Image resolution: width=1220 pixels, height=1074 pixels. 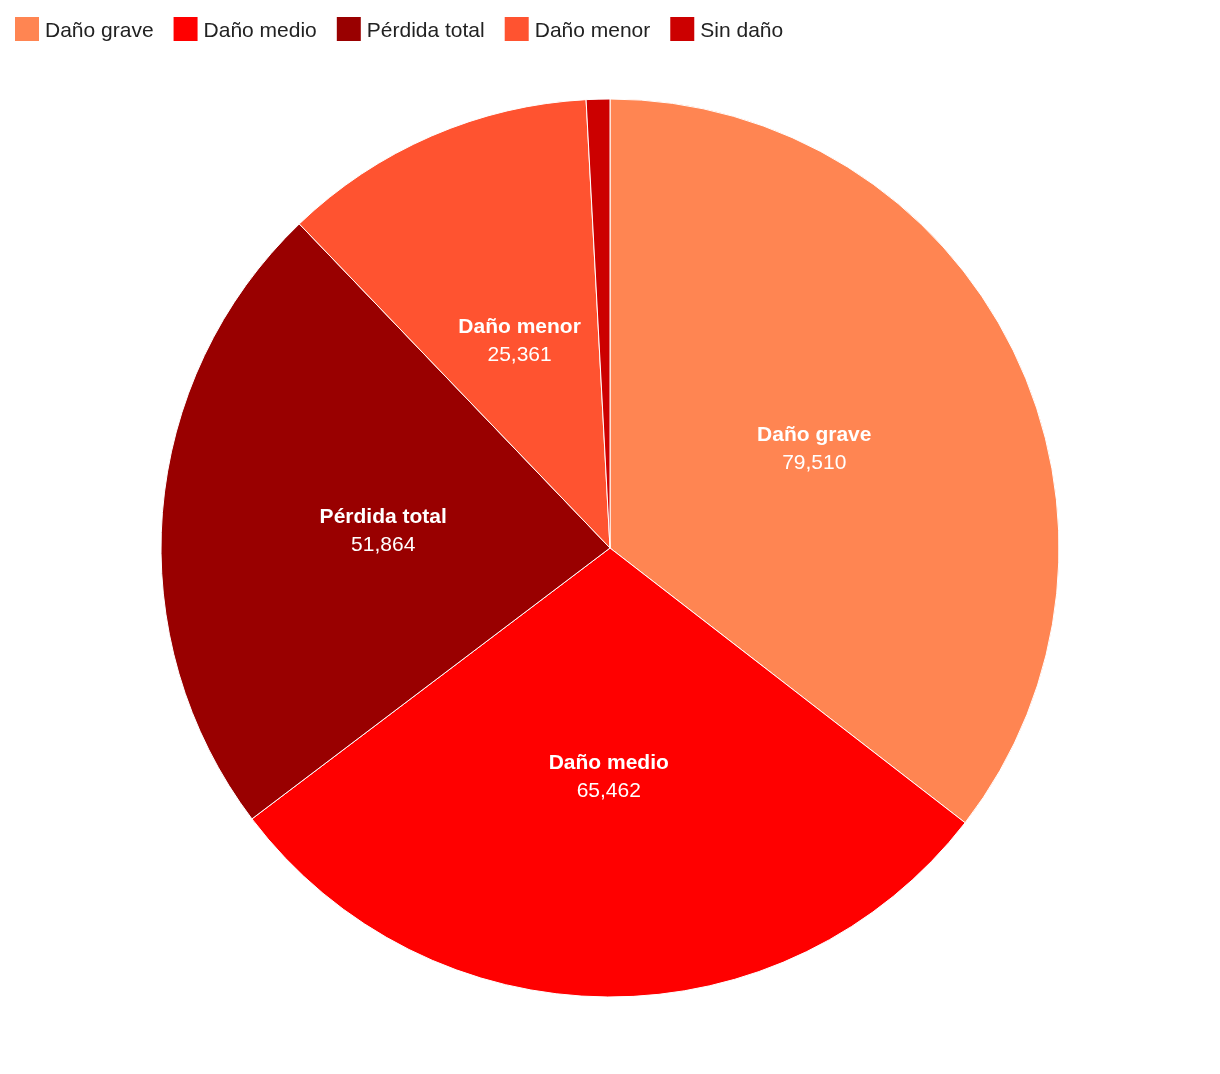 I want to click on data-label: 51,864, so click(x=383, y=544).